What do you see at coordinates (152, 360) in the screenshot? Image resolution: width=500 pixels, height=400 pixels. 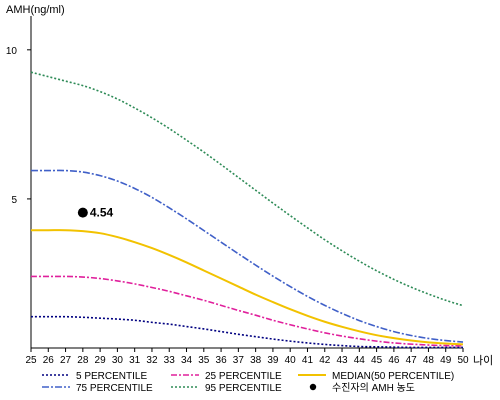 I see `x-tick-label: 32` at bounding box center [152, 360].